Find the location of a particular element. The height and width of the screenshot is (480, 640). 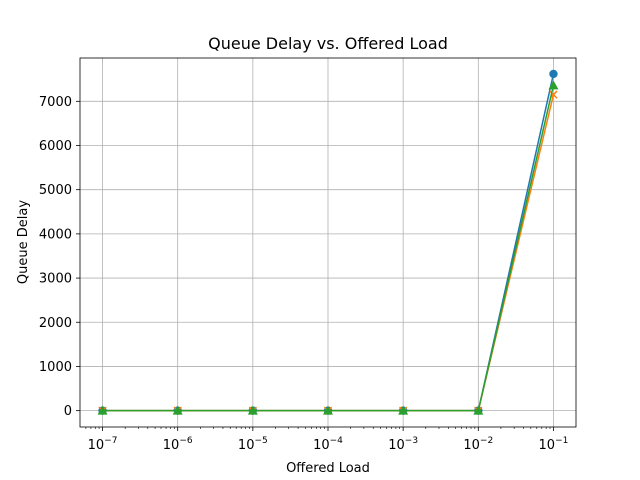

y-tick-label: 4000 is located at coordinates (55, 234).